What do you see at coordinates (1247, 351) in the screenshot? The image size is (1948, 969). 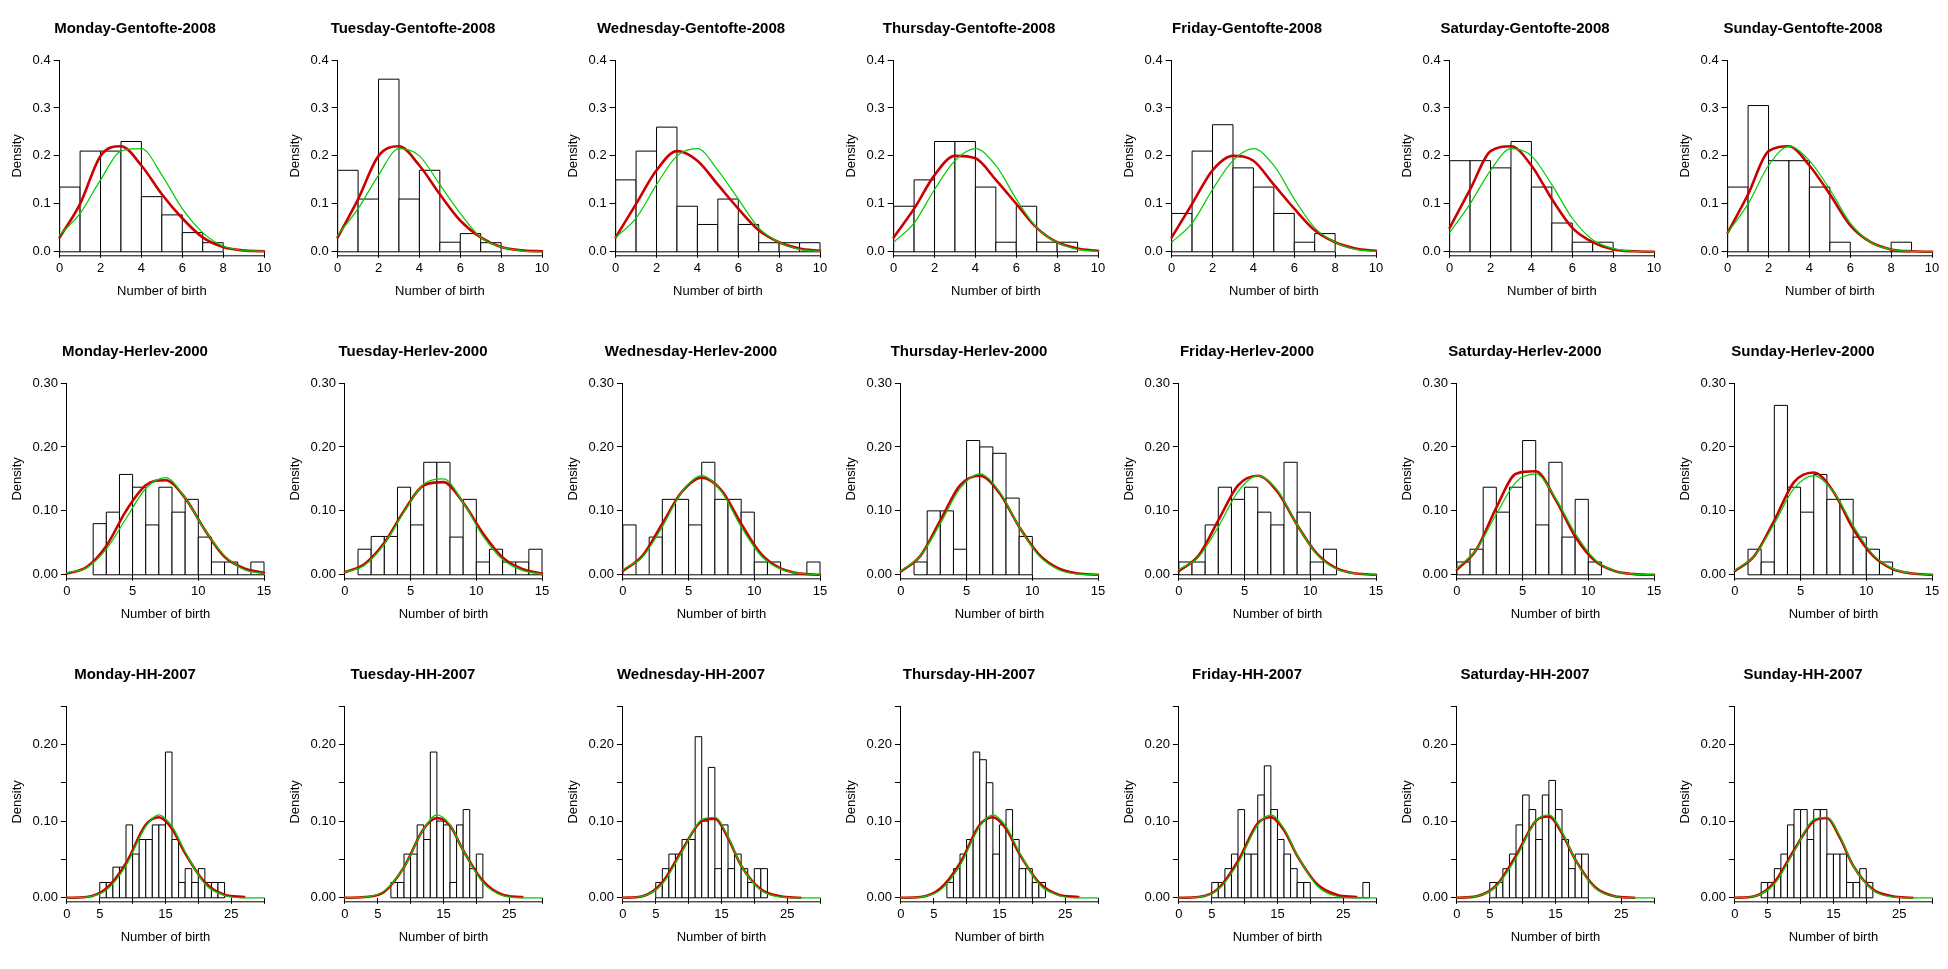 I see `chart-title: Friday-Herlev-2000` at bounding box center [1247, 351].